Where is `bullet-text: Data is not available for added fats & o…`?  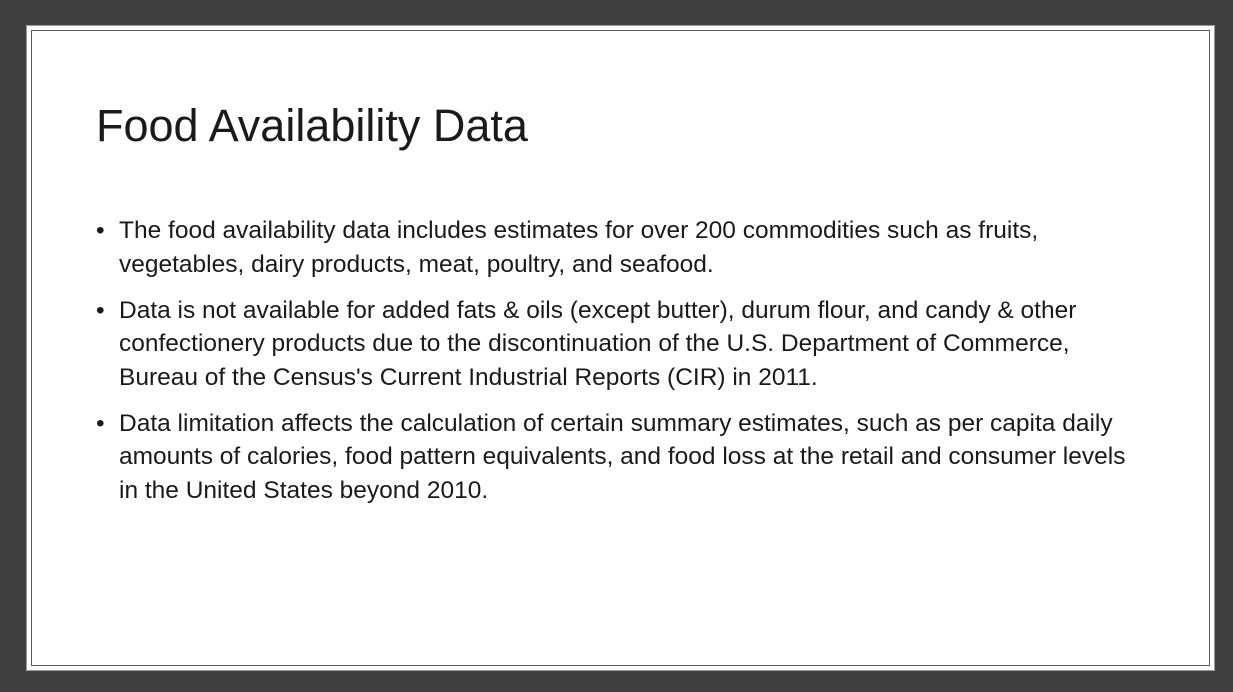 bullet-text: Data is not available for added fats & o… is located at coordinates (598, 343).